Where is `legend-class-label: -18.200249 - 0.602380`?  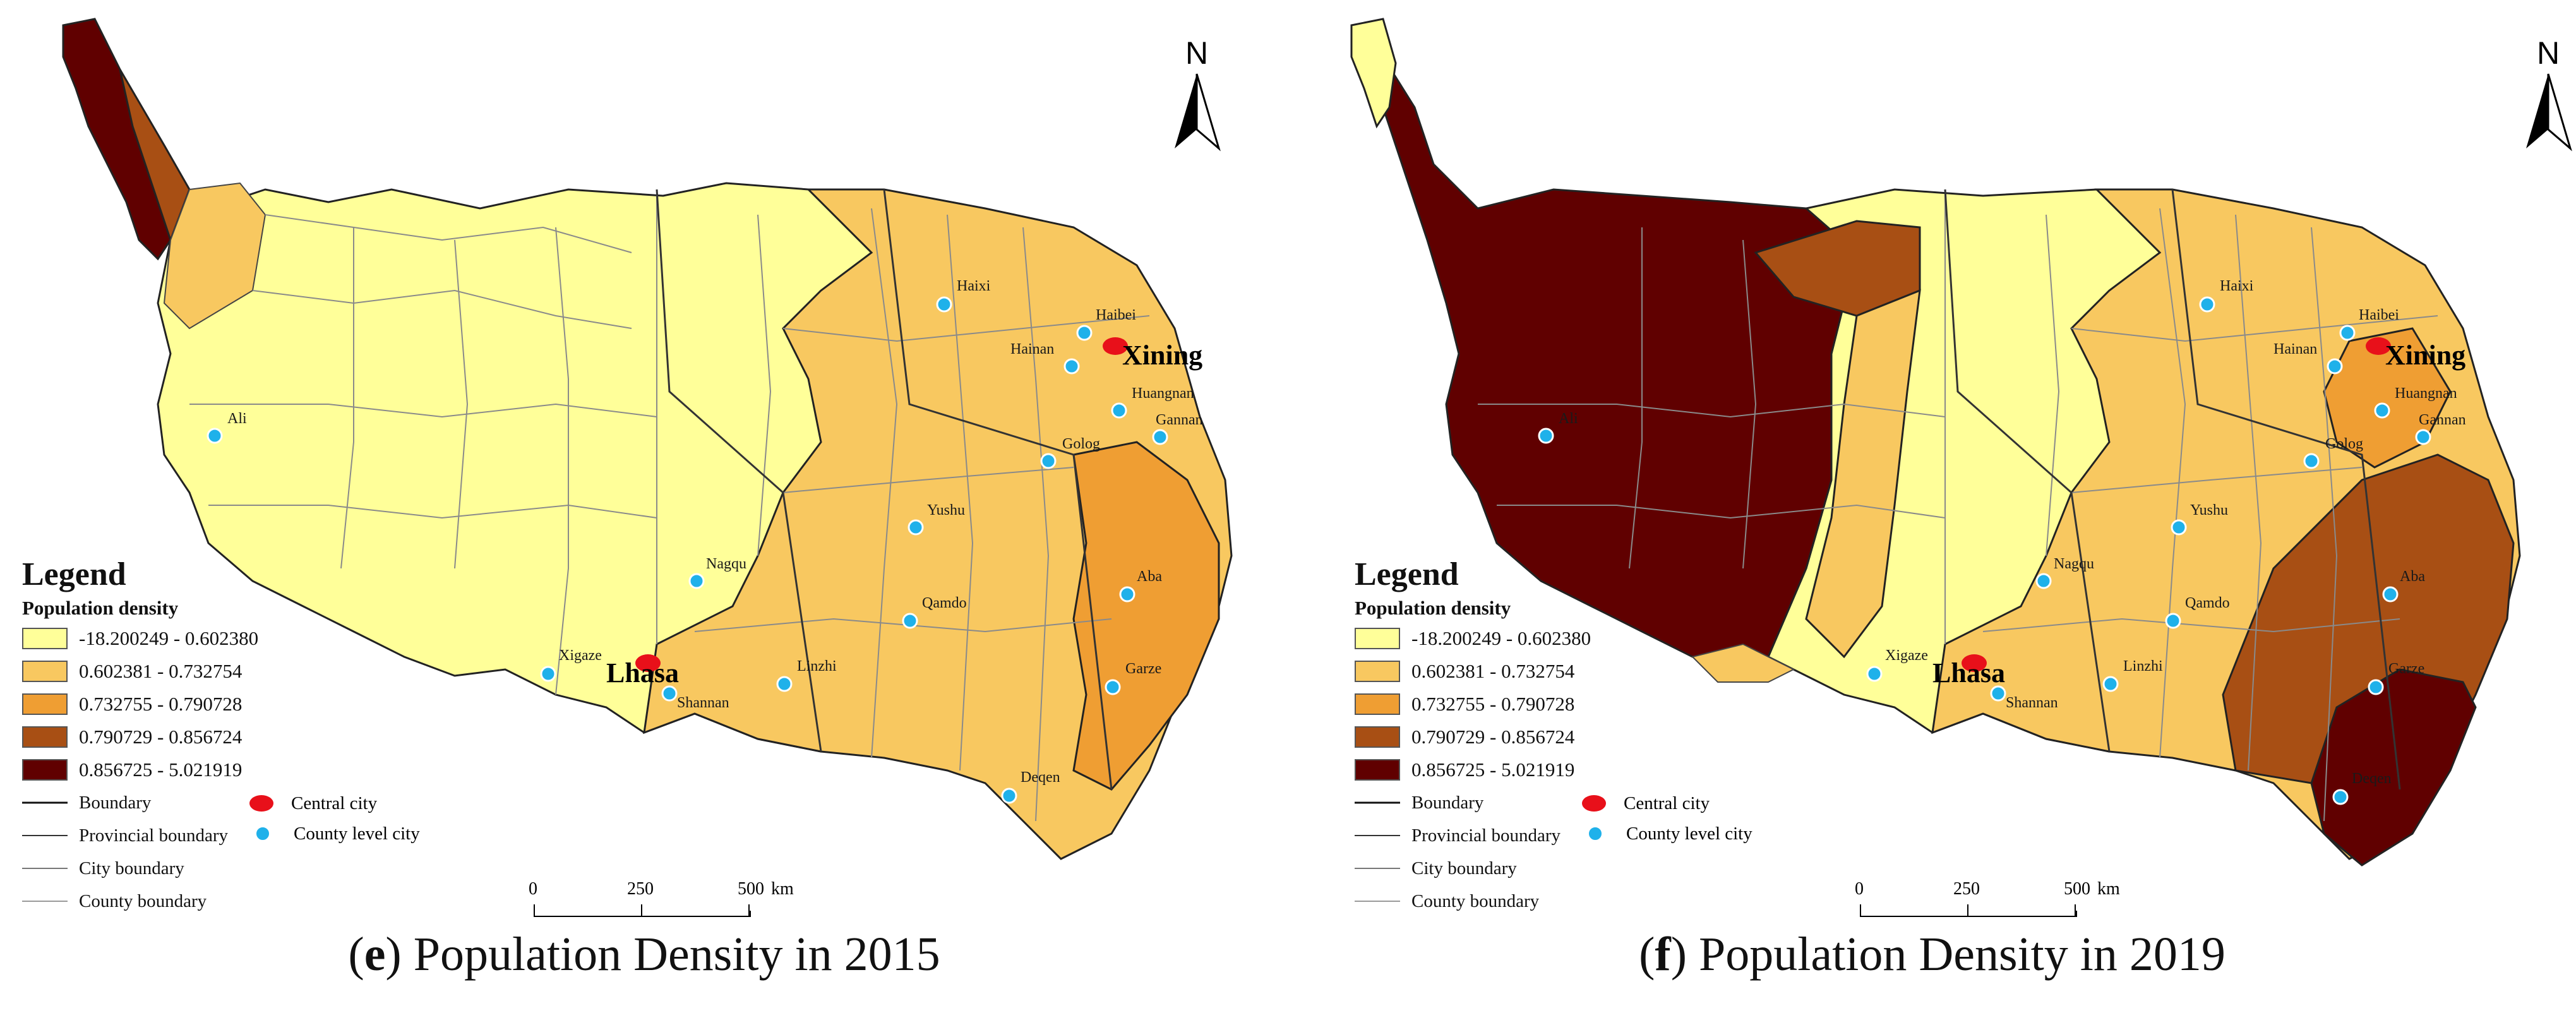 legend-class-label: -18.200249 - 0.602380 is located at coordinates (1501, 638).